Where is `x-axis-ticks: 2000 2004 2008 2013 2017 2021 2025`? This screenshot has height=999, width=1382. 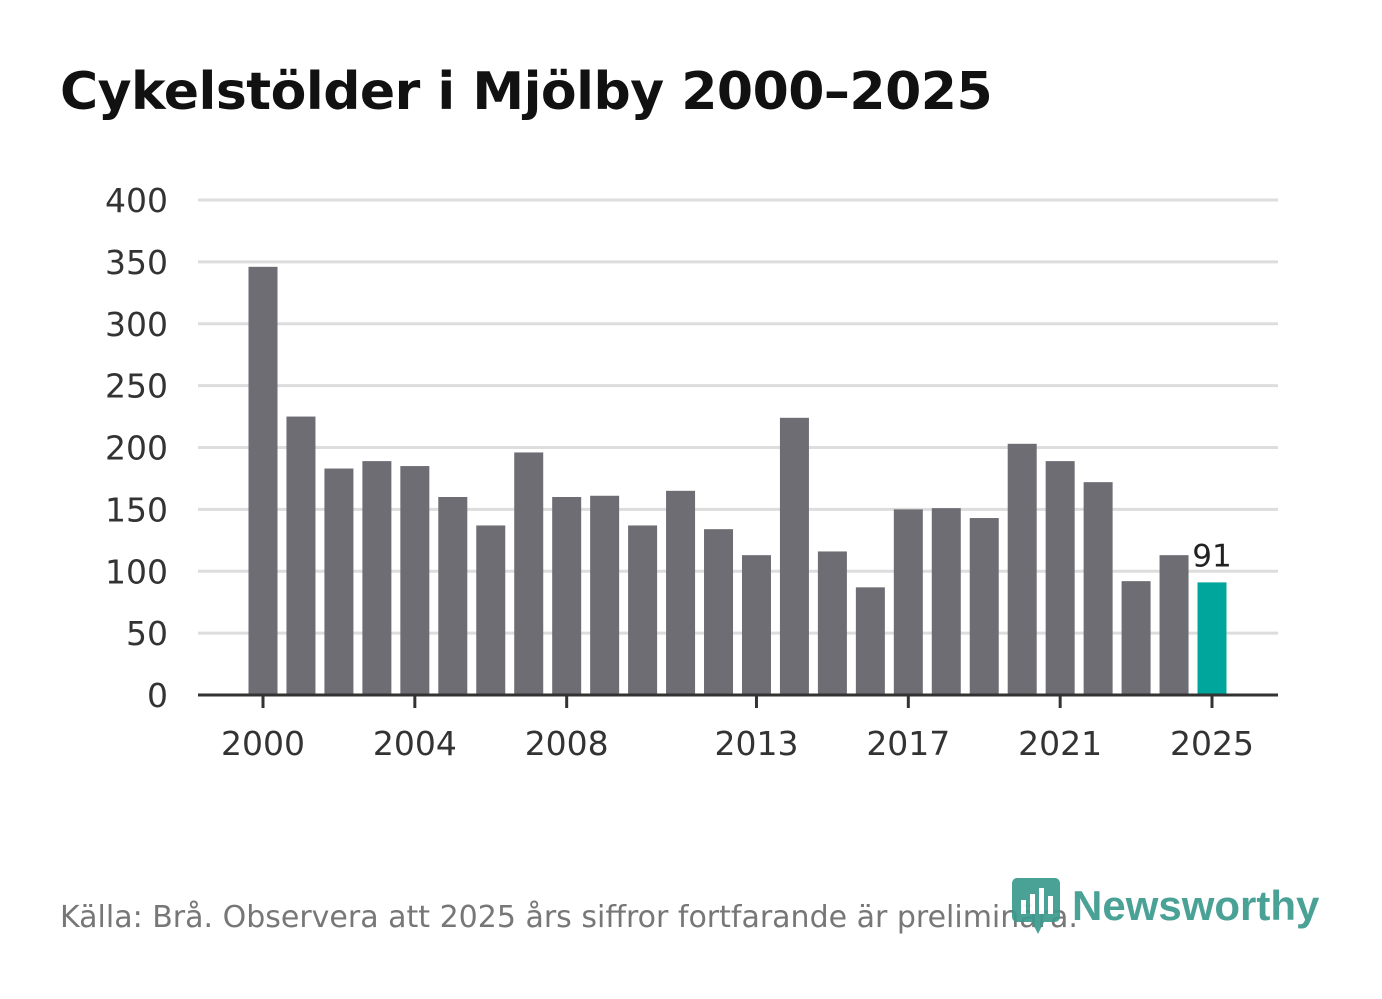
x-axis-ticks: 2000 2004 2008 2013 2017 2021 2025 is located at coordinates (738, 728).